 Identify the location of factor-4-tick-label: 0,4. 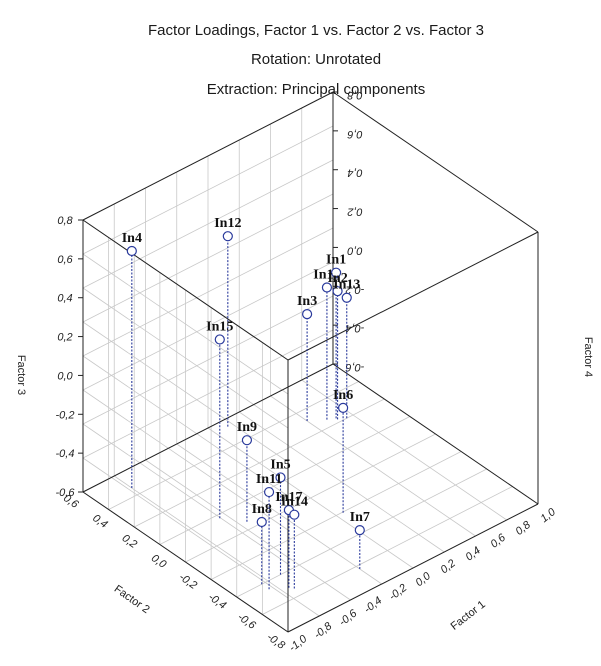
(354, 173).